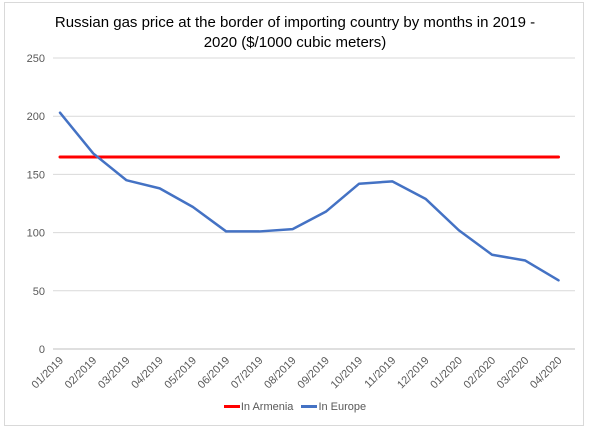 The image size is (590, 435). What do you see at coordinates (48, 373) in the screenshot?
I see `x-tick-label: 01/2019` at bounding box center [48, 373].